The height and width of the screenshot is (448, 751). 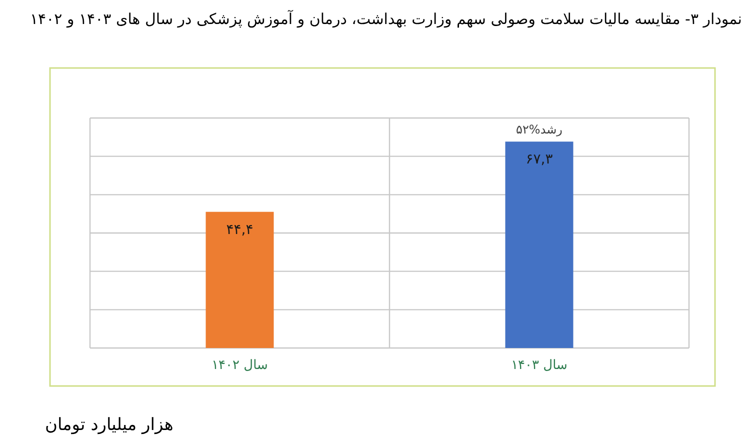 I want to click on text: هزار میلیارد تومان, so click(x=109, y=425).